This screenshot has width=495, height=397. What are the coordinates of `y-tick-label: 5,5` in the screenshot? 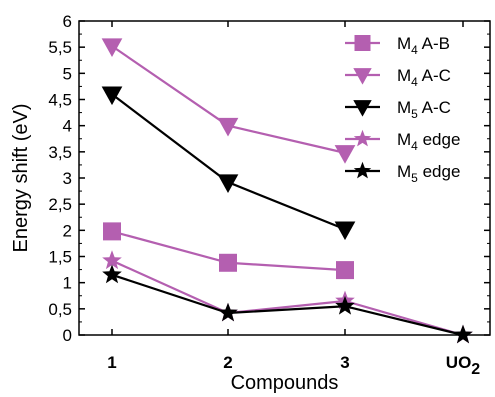 It's located at (60, 47).